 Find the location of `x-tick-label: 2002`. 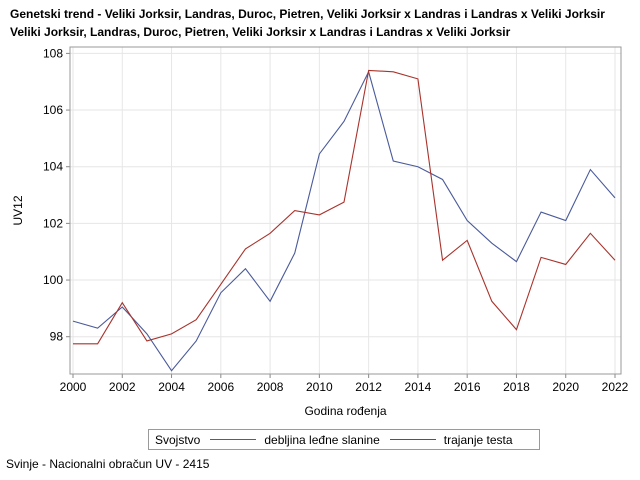

x-tick-label: 2002 is located at coordinates (122, 387).